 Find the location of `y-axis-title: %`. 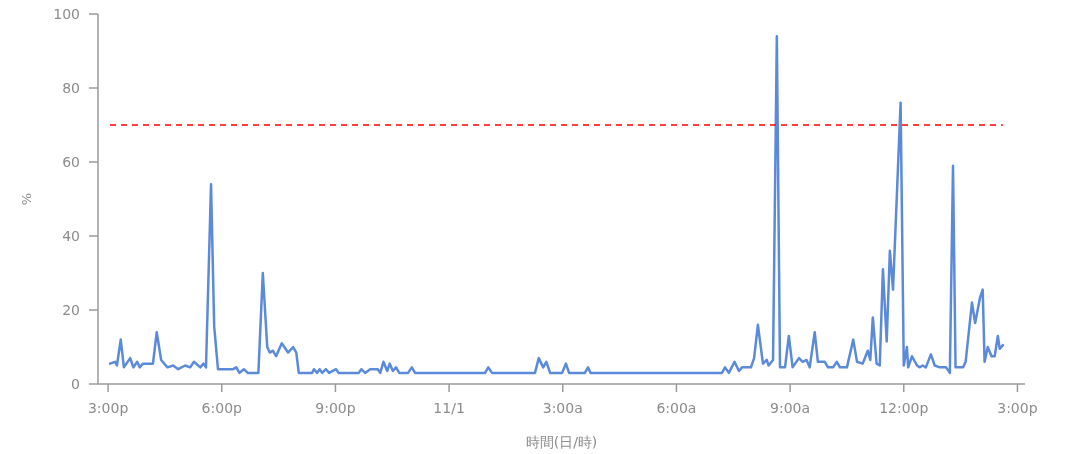

y-axis-title: % is located at coordinates (26, 199).